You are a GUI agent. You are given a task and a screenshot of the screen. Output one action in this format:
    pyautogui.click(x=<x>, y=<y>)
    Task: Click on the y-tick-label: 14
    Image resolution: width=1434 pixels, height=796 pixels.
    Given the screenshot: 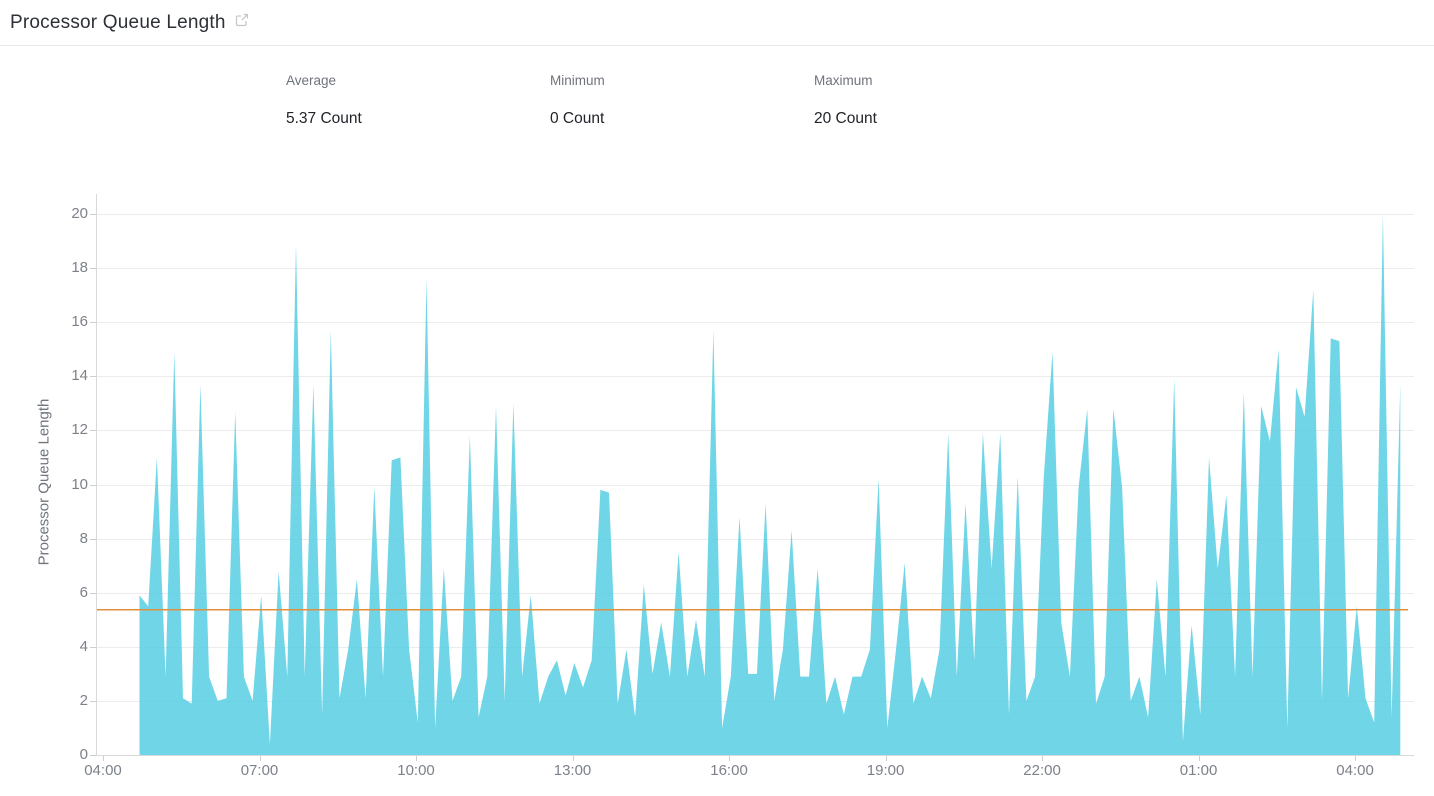 What is the action you would take?
    pyautogui.click(x=79, y=376)
    